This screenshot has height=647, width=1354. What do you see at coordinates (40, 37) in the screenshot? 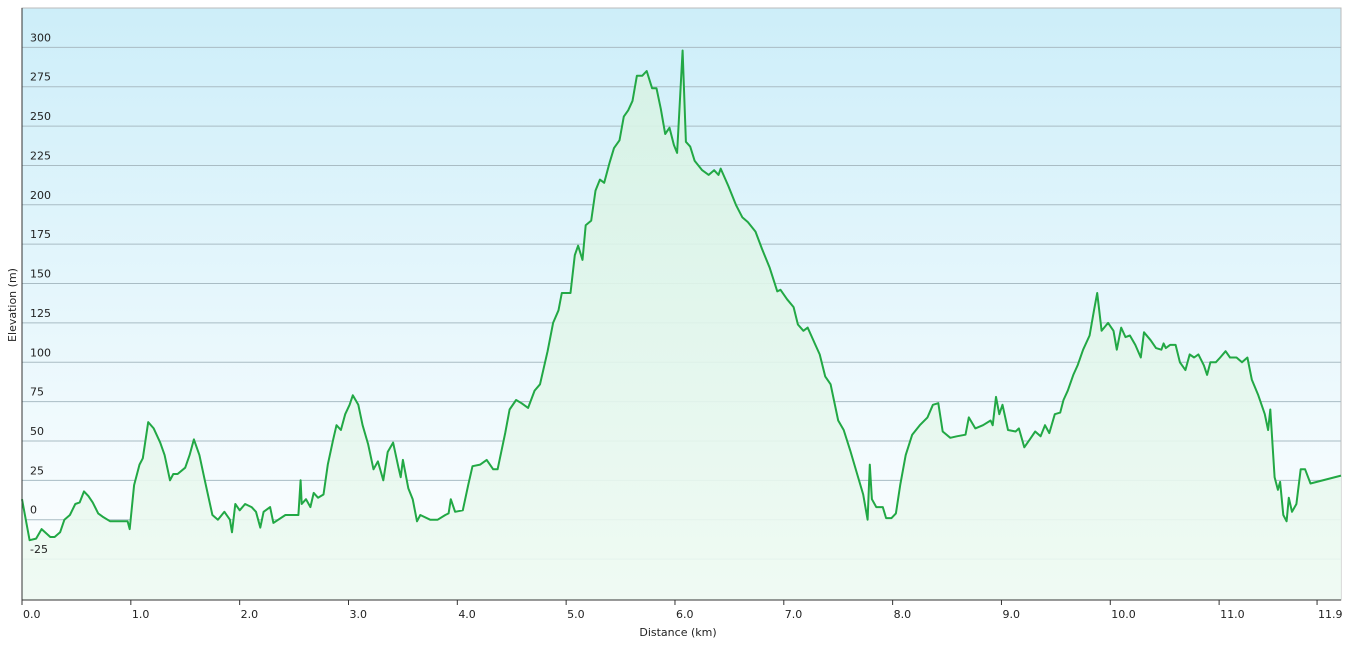
I see `y-tick-label: 300` at bounding box center [40, 37].